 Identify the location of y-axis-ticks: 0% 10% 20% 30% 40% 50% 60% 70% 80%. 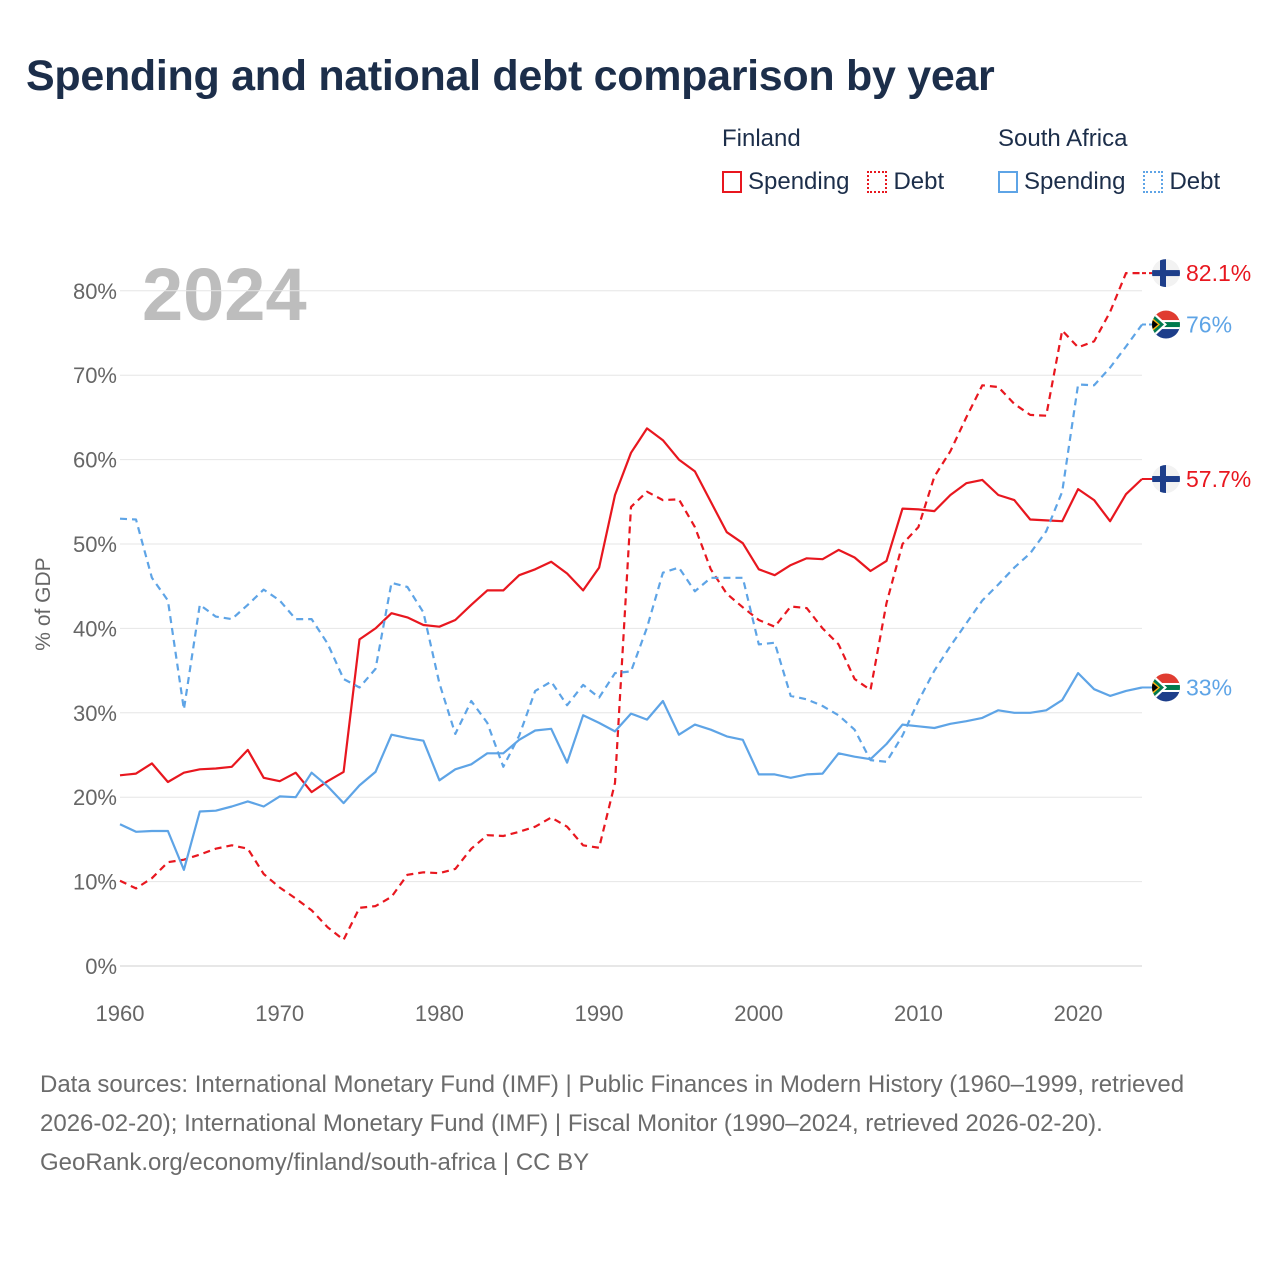
(95, 629).